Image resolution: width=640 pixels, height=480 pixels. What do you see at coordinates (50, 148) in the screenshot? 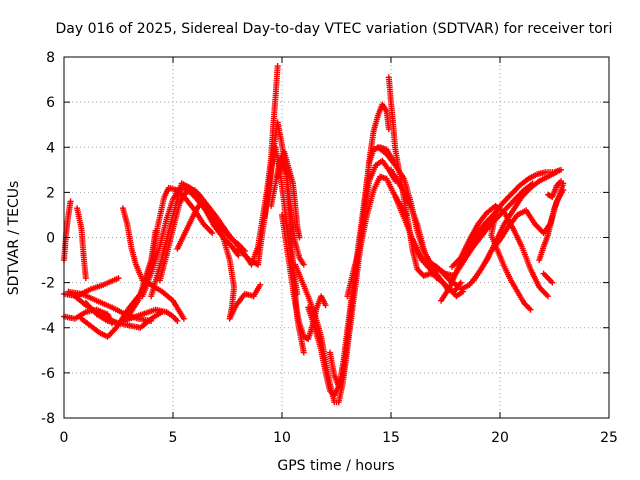
I see `y-tick-label: 4` at bounding box center [50, 148].